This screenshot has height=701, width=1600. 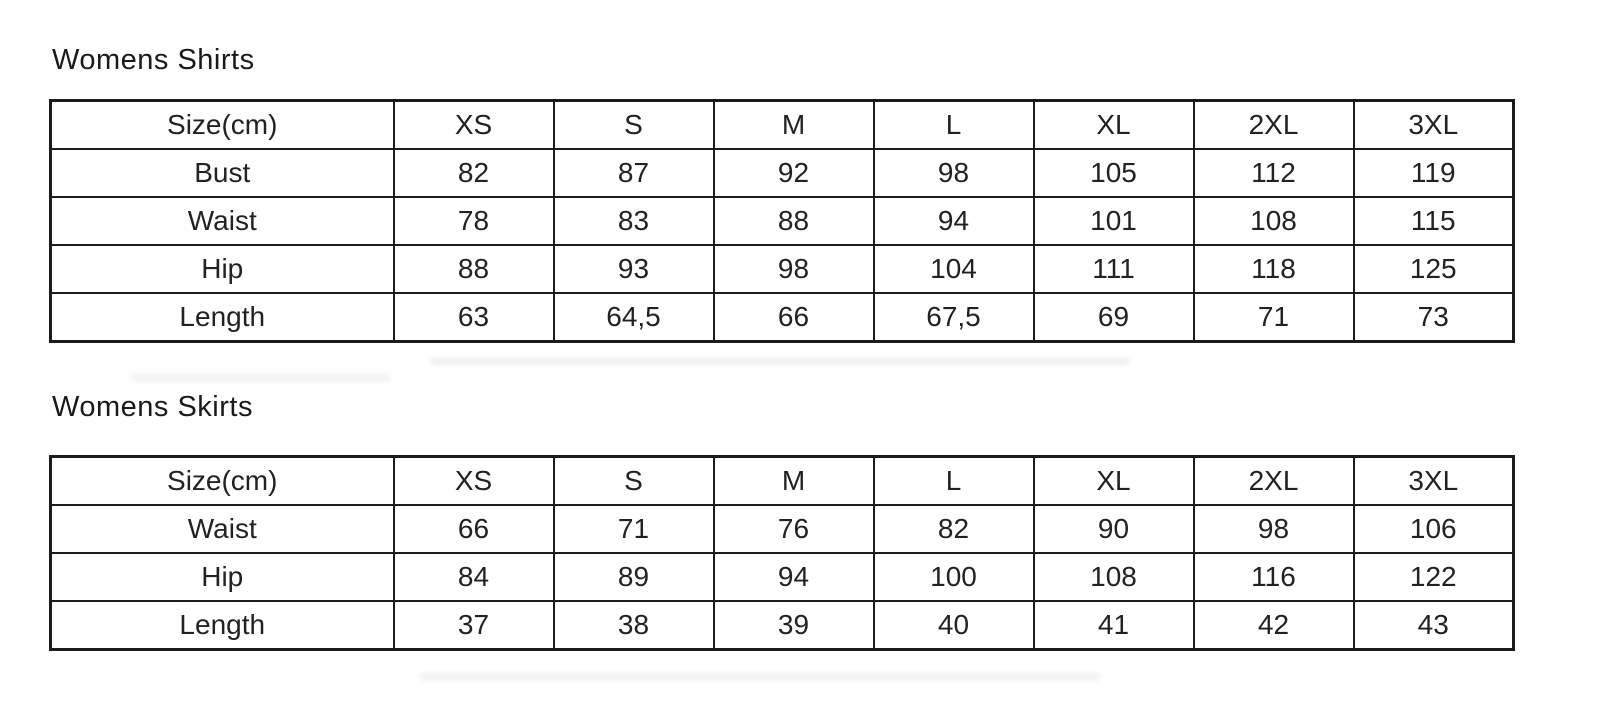 I want to click on table-cell: 122, so click(x=1433, y=577).